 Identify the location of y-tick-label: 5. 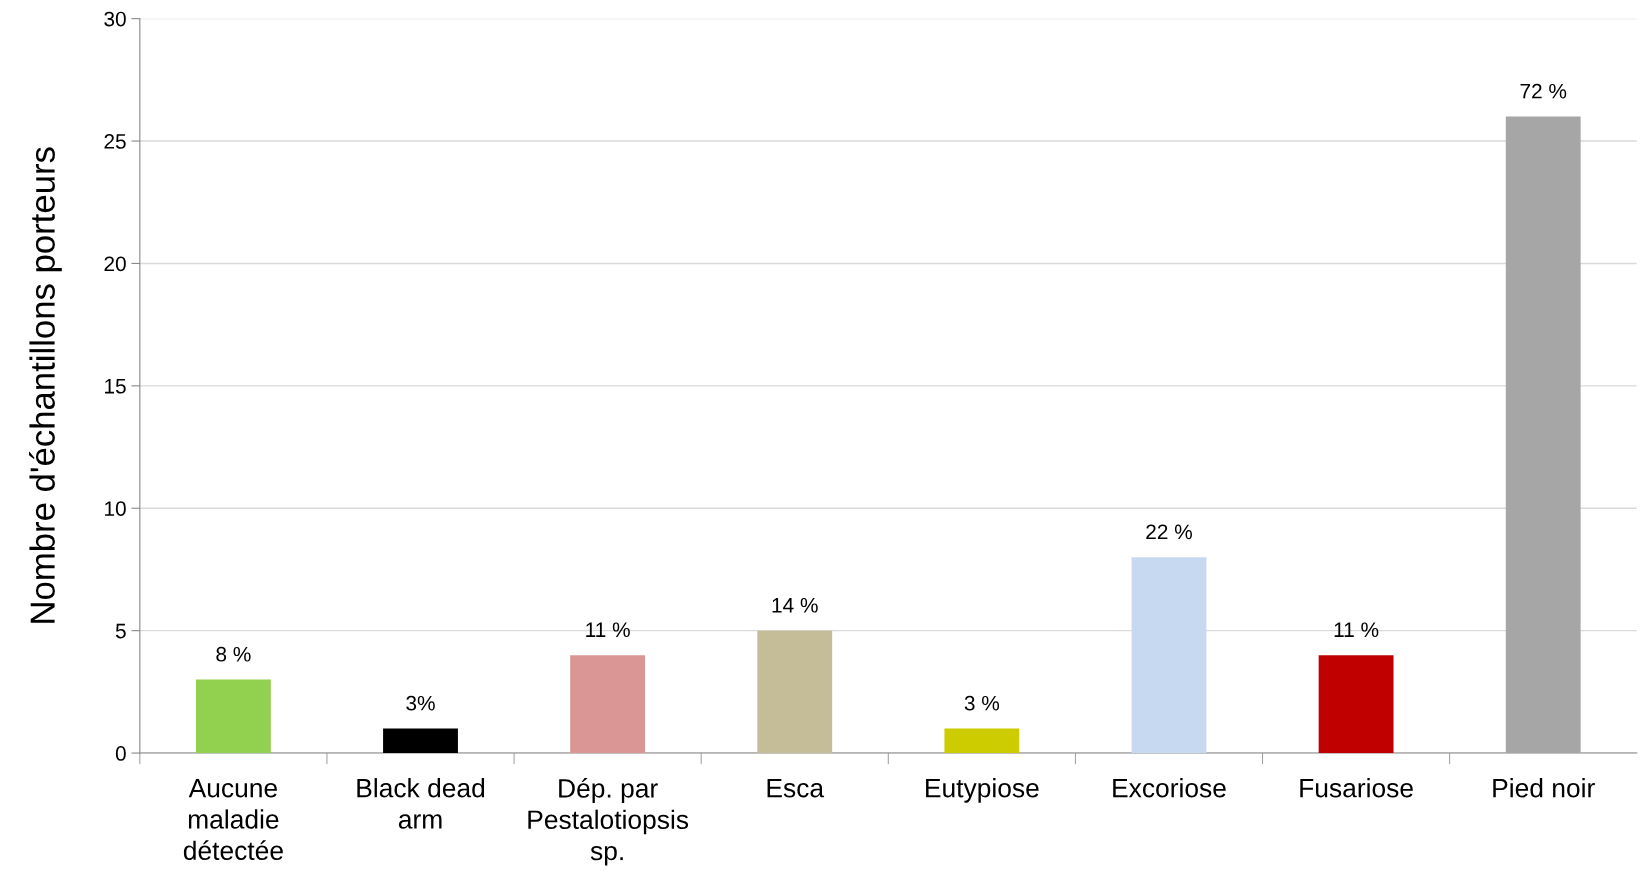
(120, 631).